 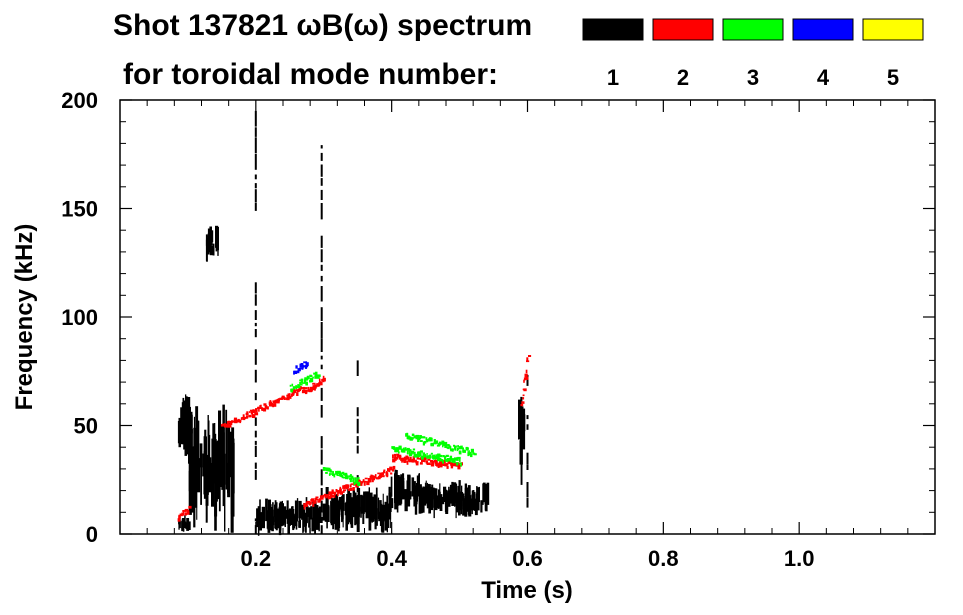 I want to click on legend-label-mode-5: 5, so click(x=893, y=77).